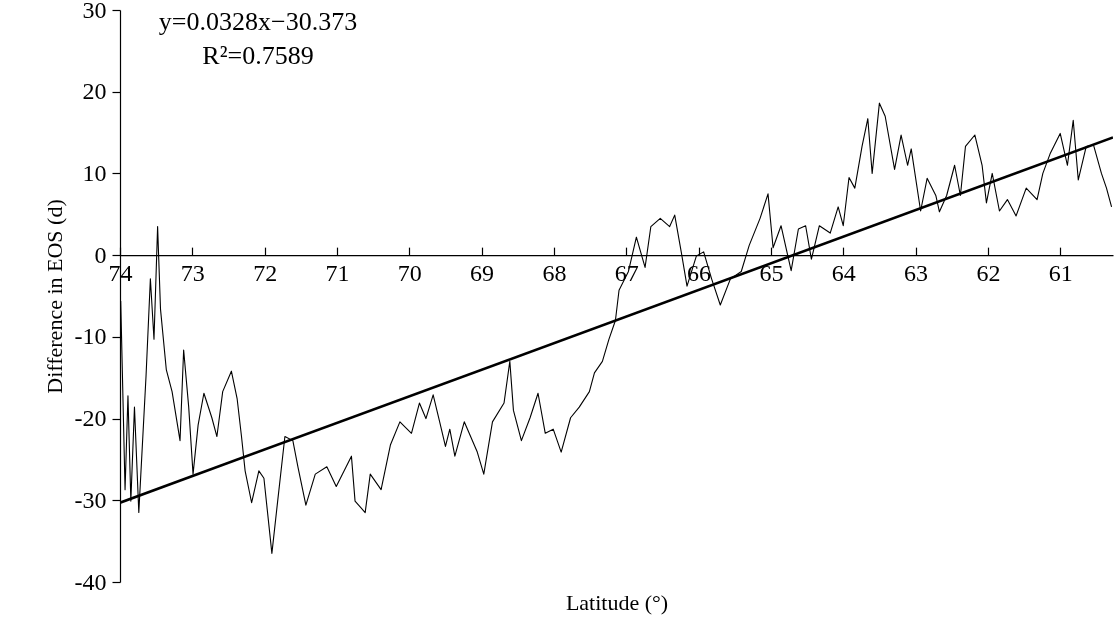  Describe the element at coordinates (94, 11) in the screenshot. I see `y-tick-label: 30` at that location.